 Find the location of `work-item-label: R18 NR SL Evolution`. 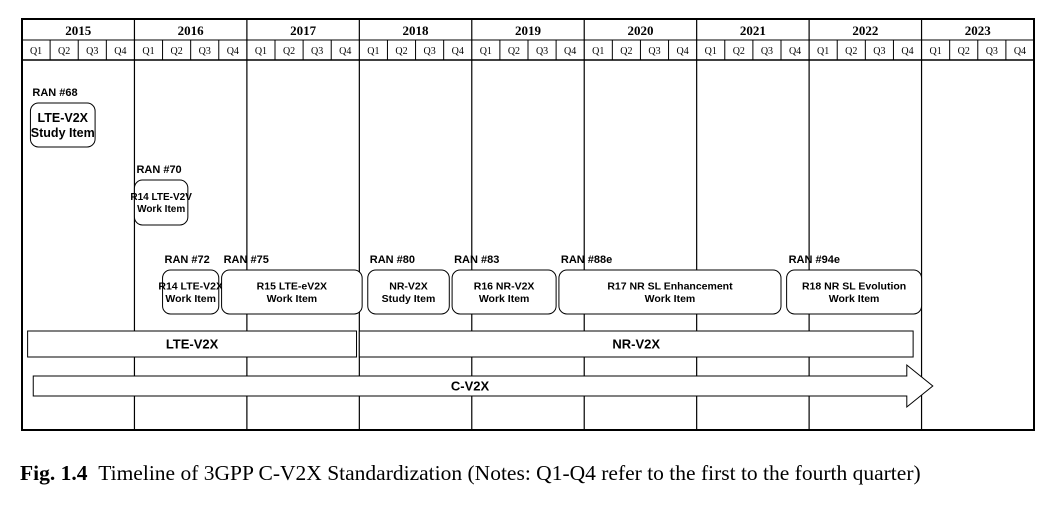

work-item-label: R18 NR SL Evolution is located at coordinates (854, 286).